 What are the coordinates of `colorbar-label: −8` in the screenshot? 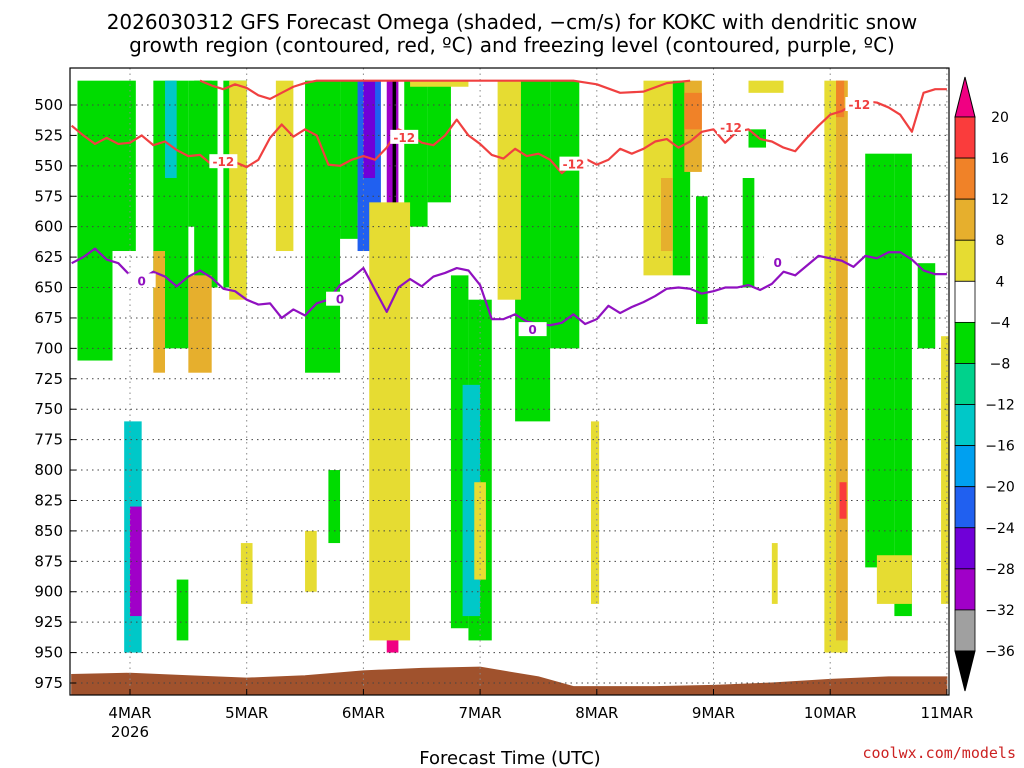 It's located at (1000, 364).